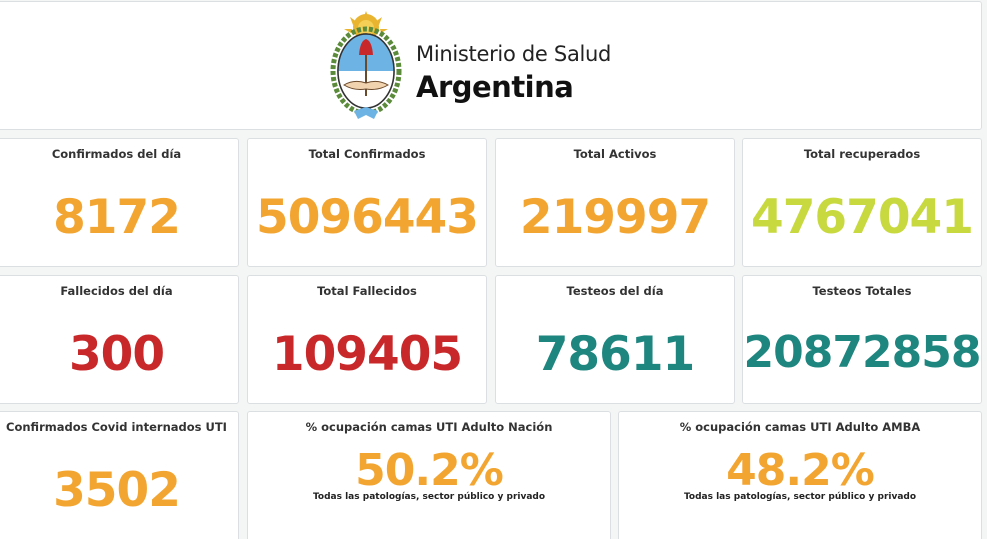 The height and width of the screenshot is (539, 987). Describe the element at coordinates (800, 470) in the screenshot. I see `stat-value: 48.2%` at that location.